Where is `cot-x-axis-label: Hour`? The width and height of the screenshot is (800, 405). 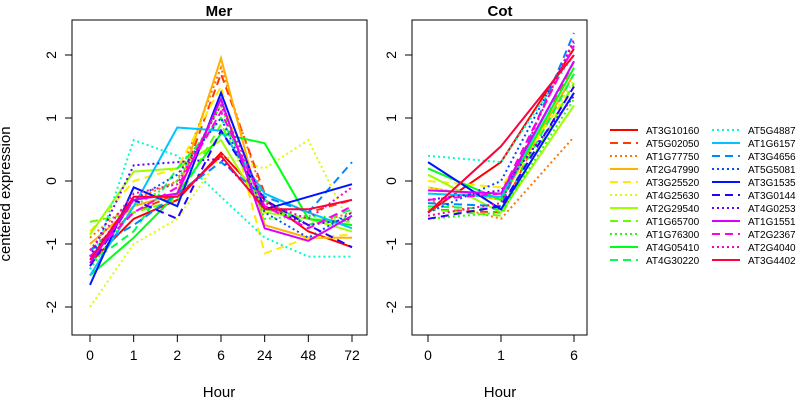
cot-x-axis-label: Hour is located at coordinates (500, 392).